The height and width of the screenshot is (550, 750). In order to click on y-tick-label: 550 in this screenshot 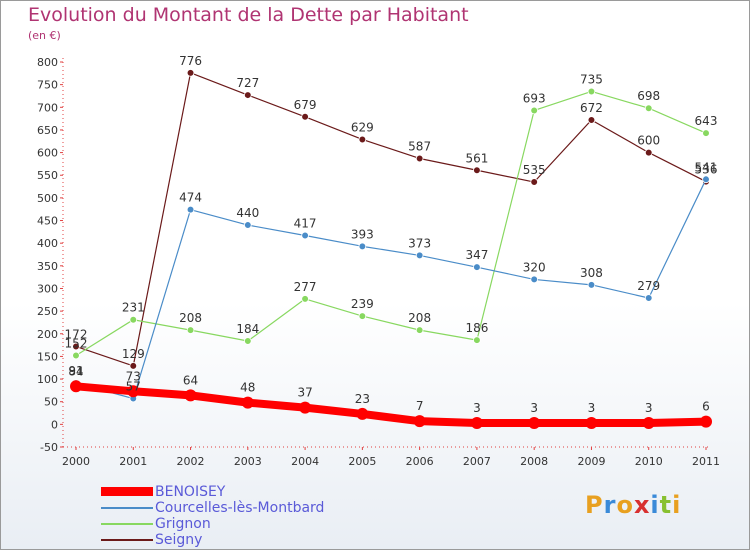, I will do `click(47, 175)`.